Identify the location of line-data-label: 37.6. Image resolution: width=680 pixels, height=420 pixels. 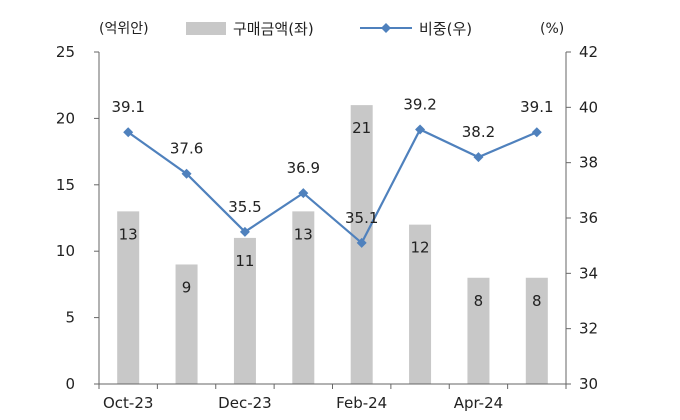
(186, 149).